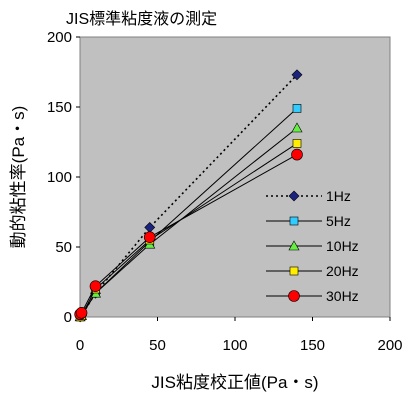 This screenshot has height=396, width=407. What do you see at coordinates (312, 271) in the screenshot?
I see `legend-item-20Hz: 20Hz` at bounding box center [312, 271].